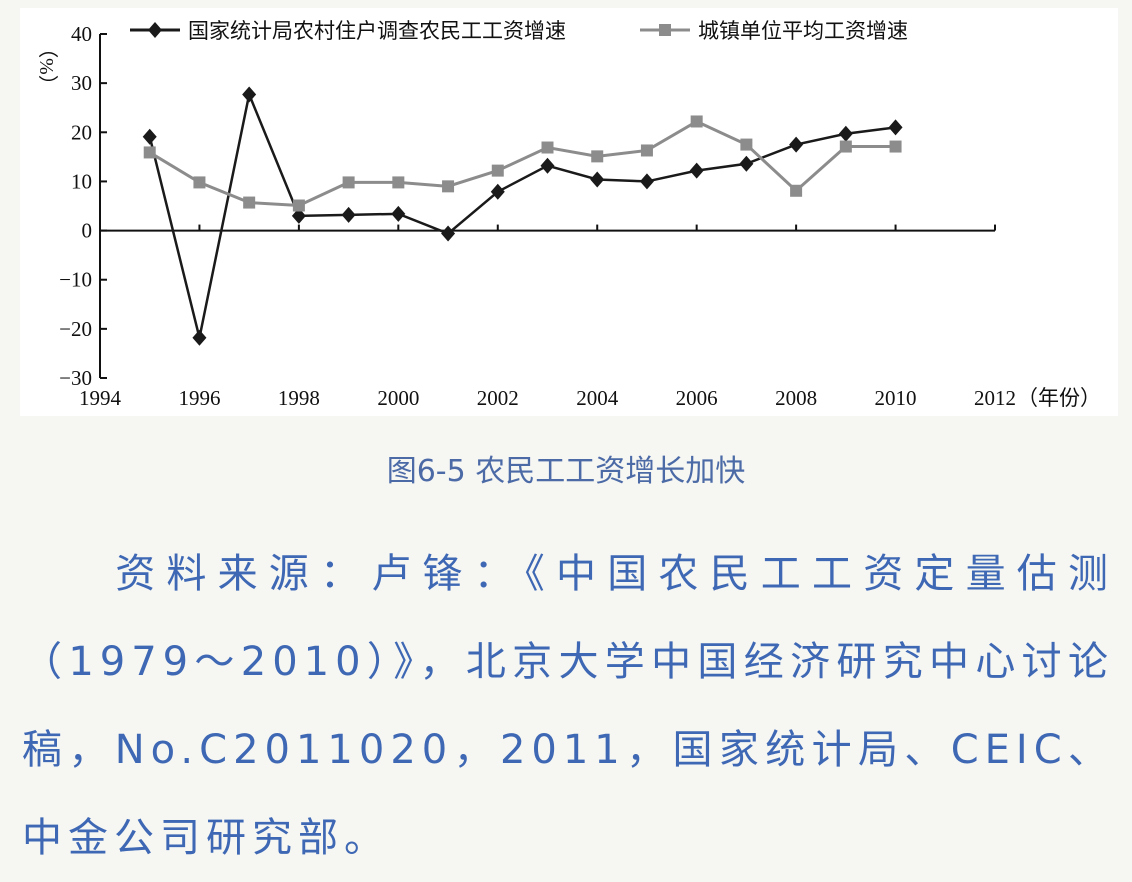  Describe the element at coordinates (75, 378) in the screenshot. I see `y-tick-label: −30` at that location.